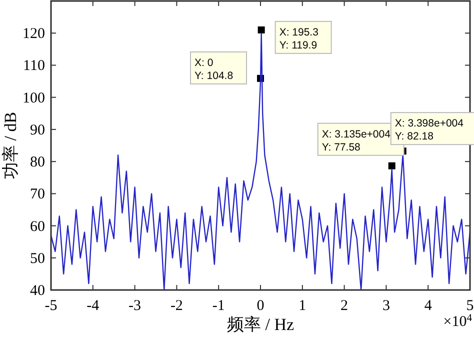 The image size is (474, 338). What do you see at coordinates (260, 324) in the screenshot?
I see `x-axis-title: 频率 / Hz` at bounding box center [260, 324].